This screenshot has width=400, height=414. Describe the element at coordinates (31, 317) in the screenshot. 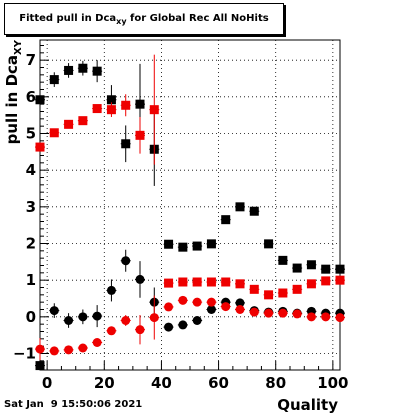

I see `y-tick-label: 0` at that location.